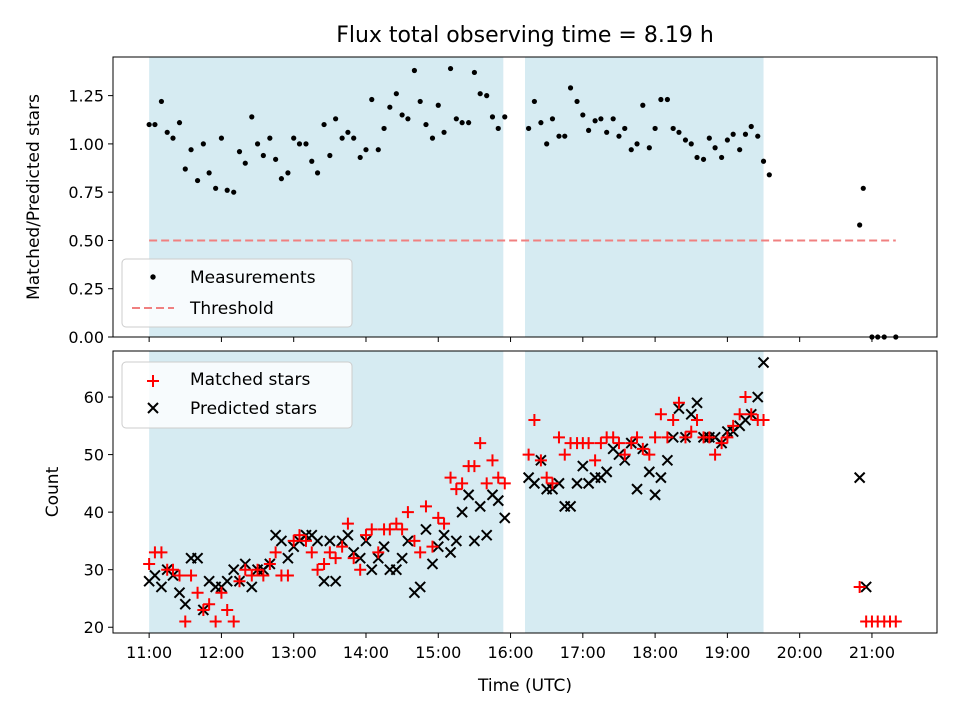 Image resolution: width=960 pixels, height=720 pixels. I want to click on x-tick-label: 19:00, so click(727, 652).